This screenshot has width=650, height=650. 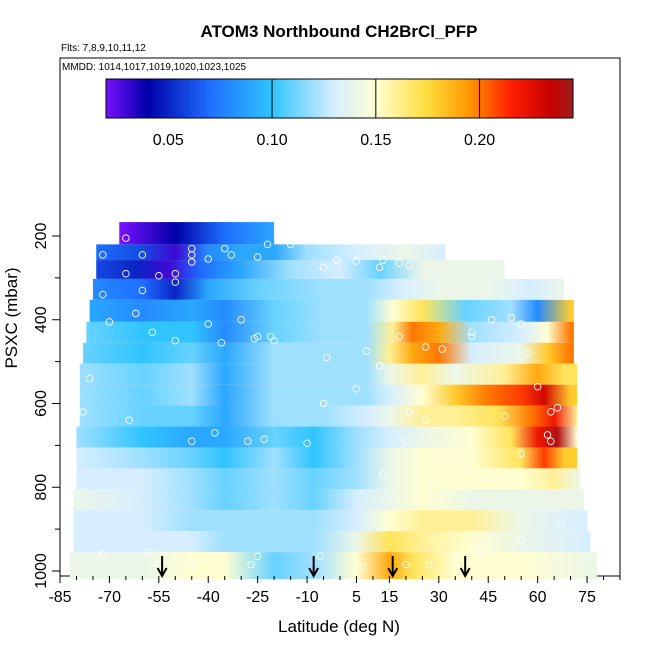 What do you see at coordinates (208, 597) in the screenshot?
I see `x-tick-label: -40` at bounding box center [208, 597].